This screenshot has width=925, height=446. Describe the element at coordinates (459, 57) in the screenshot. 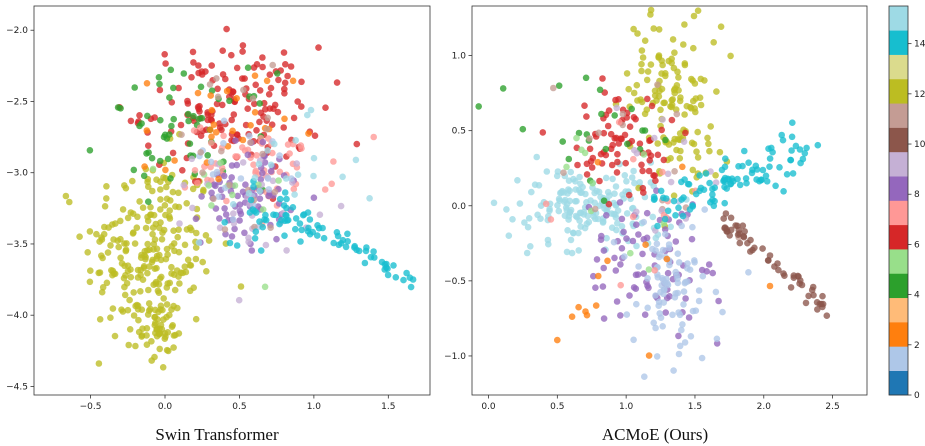

I see `y-tick-label: 1.0` at that location.